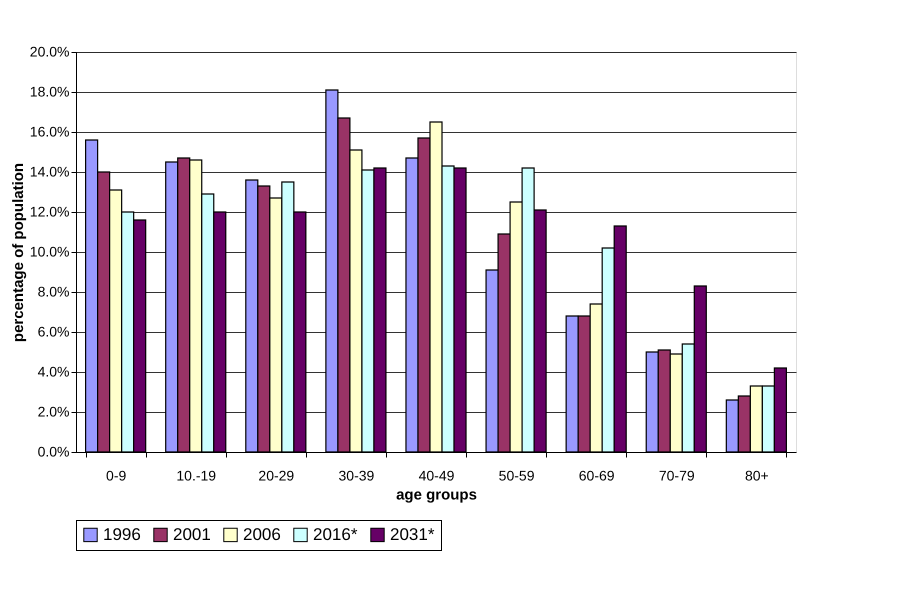 This screenshot has height=614, width=899. I want to click on x-tick-label: 0-9, so click(116, 476).